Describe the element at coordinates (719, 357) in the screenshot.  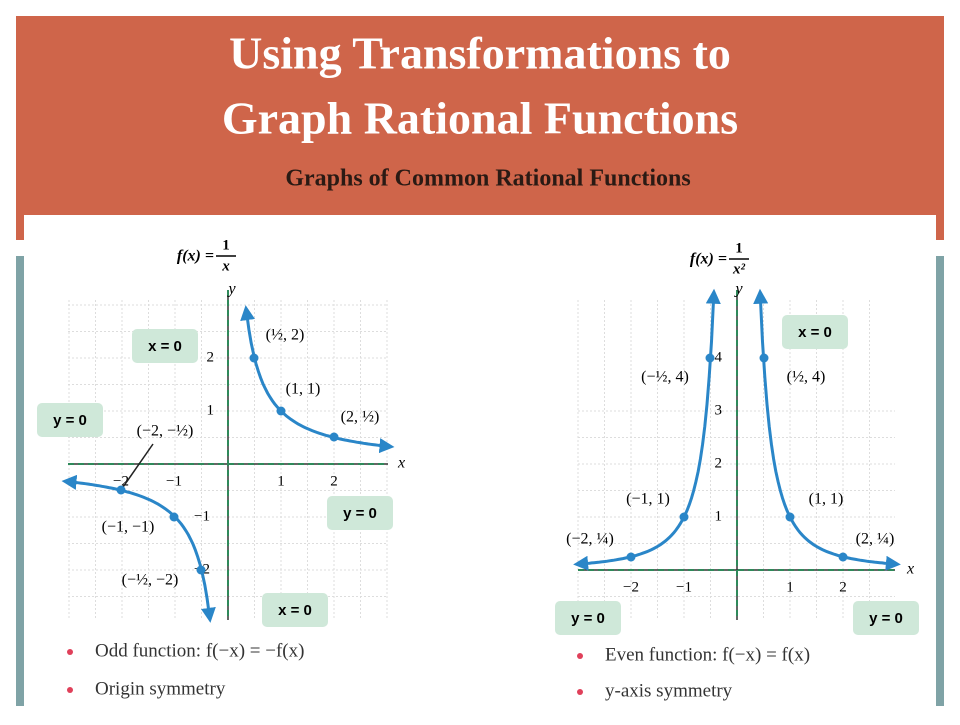
I see `y-tick-label: 4` at that location.